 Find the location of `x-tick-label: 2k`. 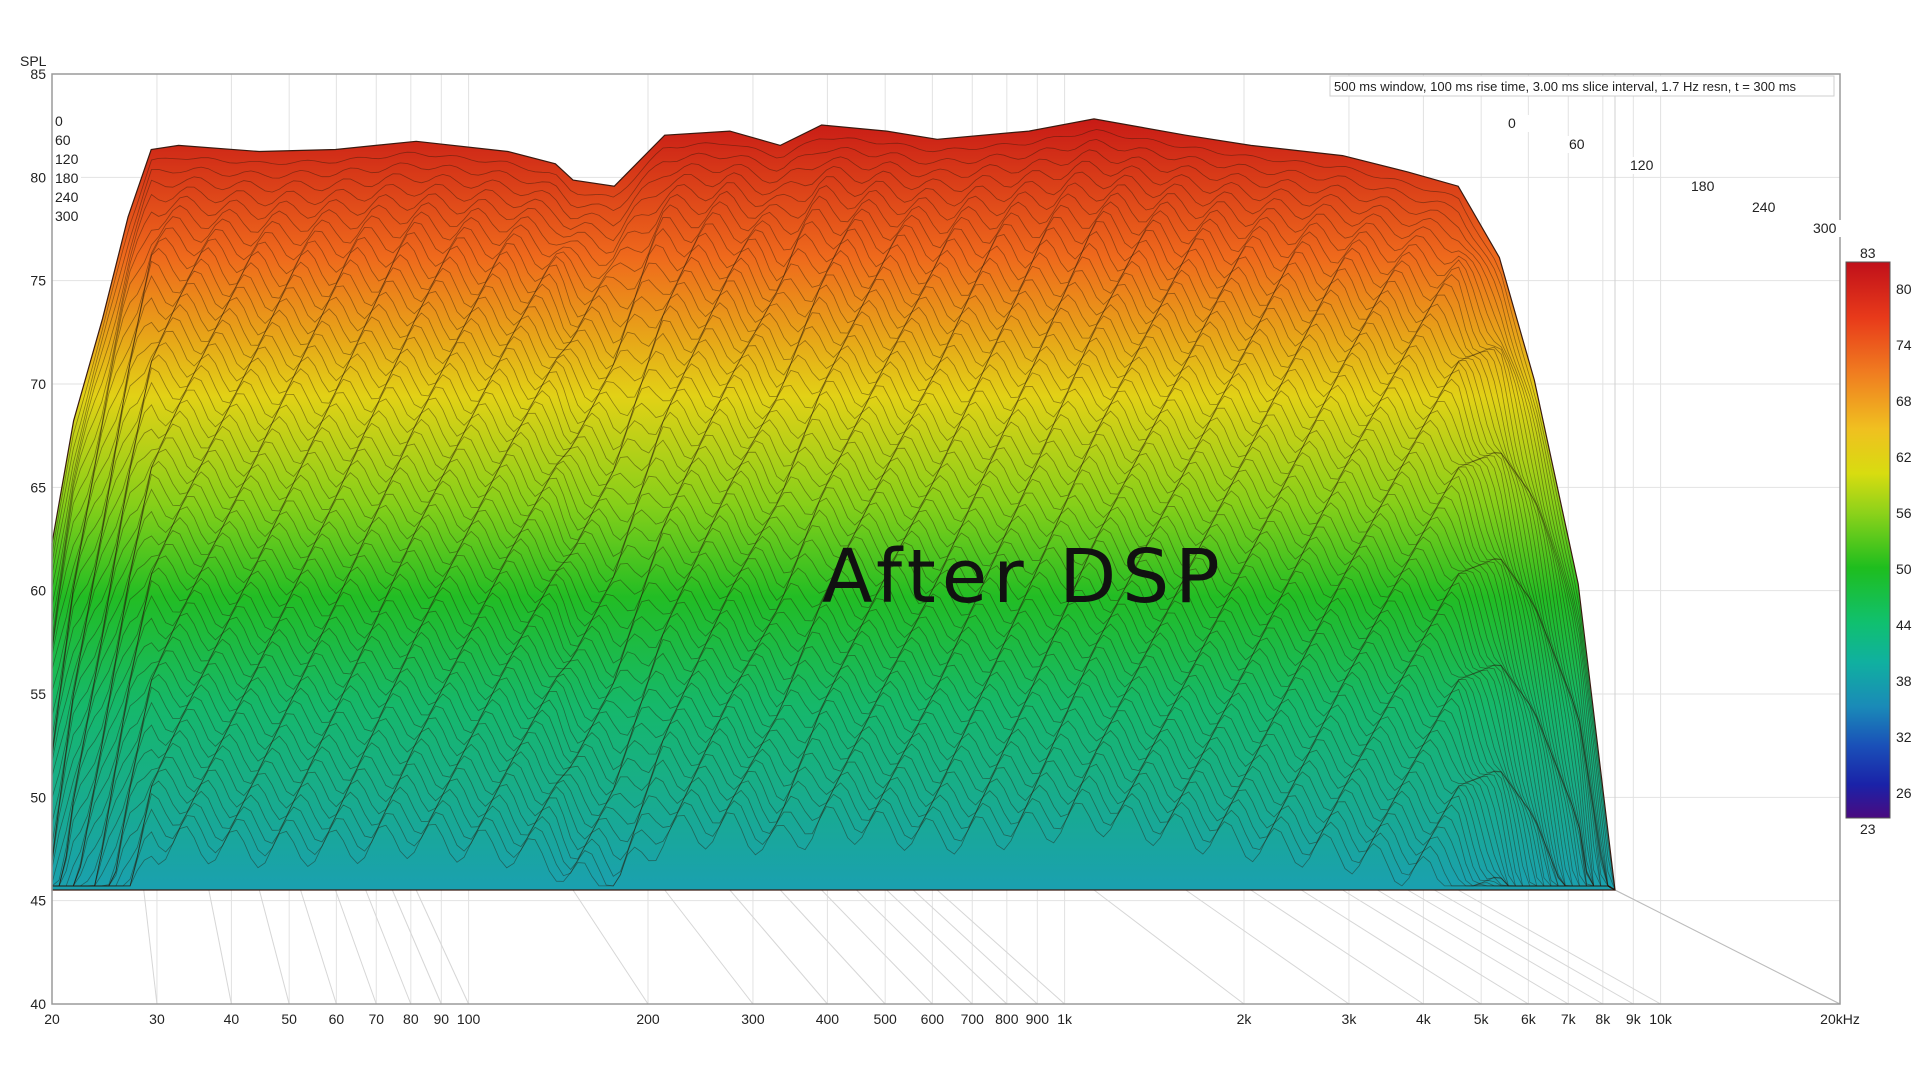

x-tick-label: 2k is located at coordinates (1245, 1019).